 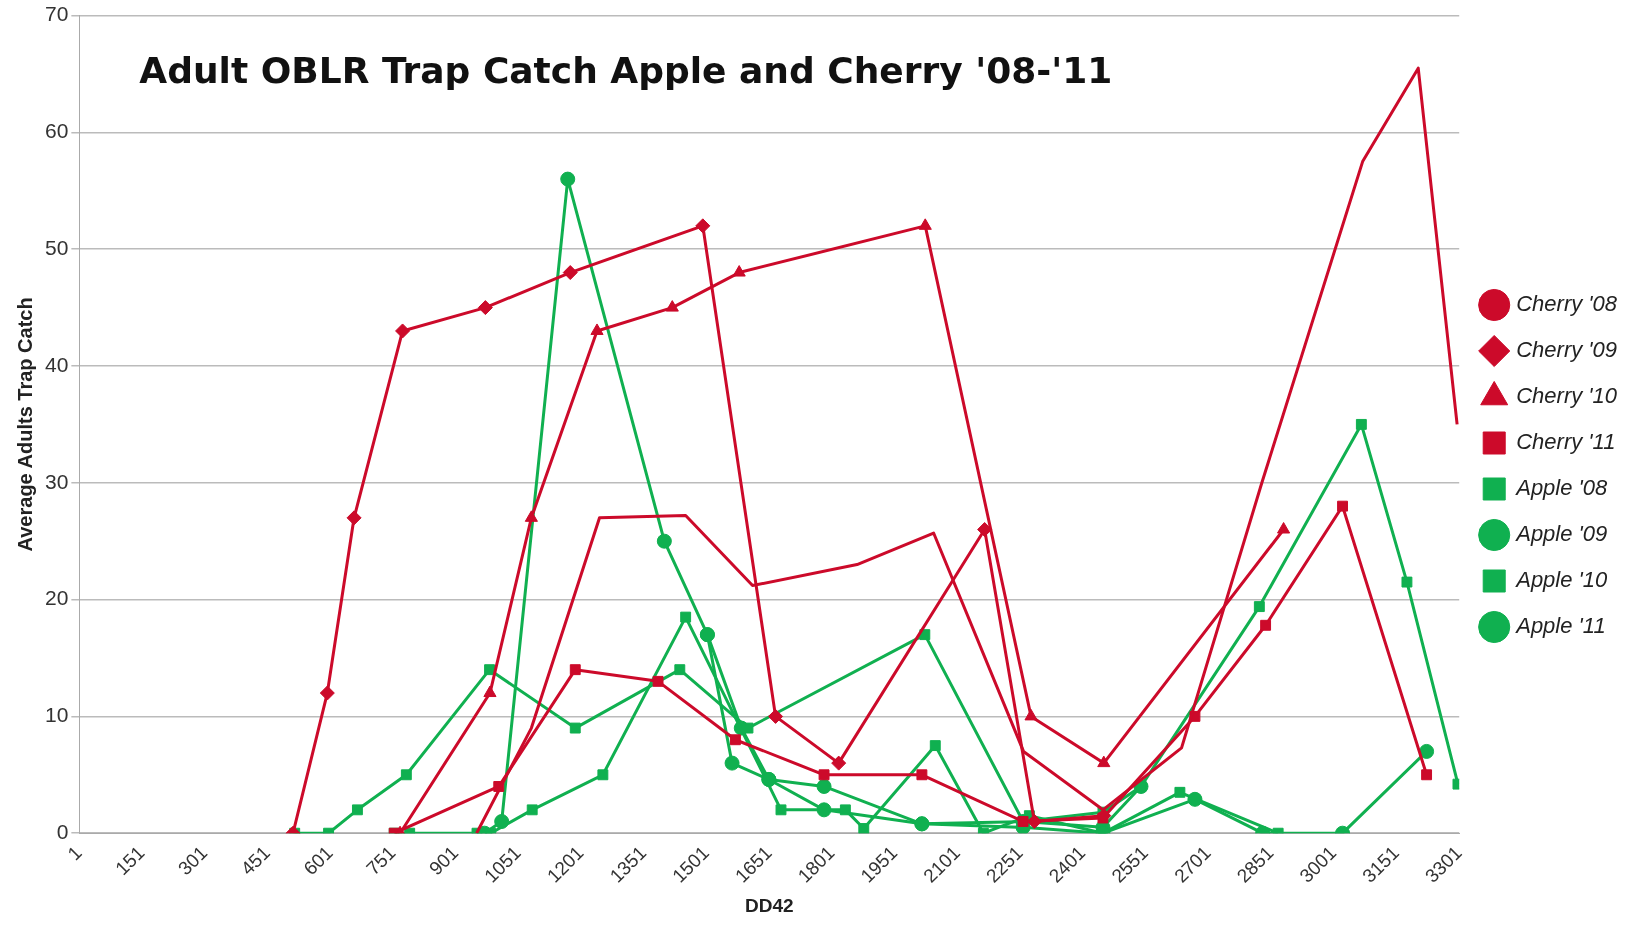 I want to click on x-tick-label: 751, so click(x=381, y=860).